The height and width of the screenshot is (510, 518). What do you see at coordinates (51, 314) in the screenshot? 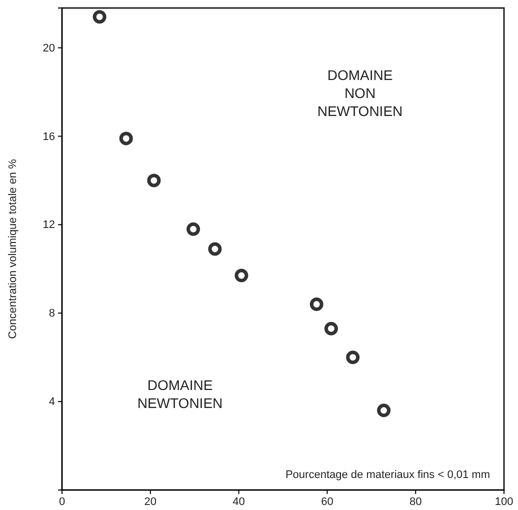
I see `y-tick-label: 8` at bounding box center [51, 314].